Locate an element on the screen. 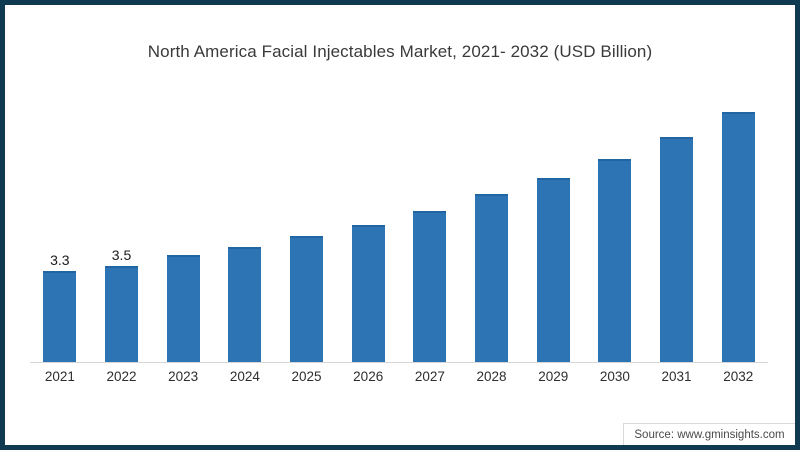 Image resolution: width=800 pixels, height=450 pixels. bar-value-label: 3.3 is located at coordinates (60, 260).